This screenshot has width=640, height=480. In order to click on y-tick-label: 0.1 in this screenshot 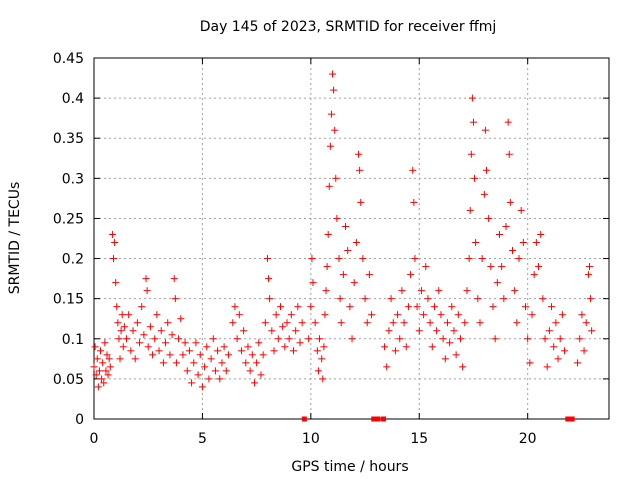, I will do `click(73, 340)`.